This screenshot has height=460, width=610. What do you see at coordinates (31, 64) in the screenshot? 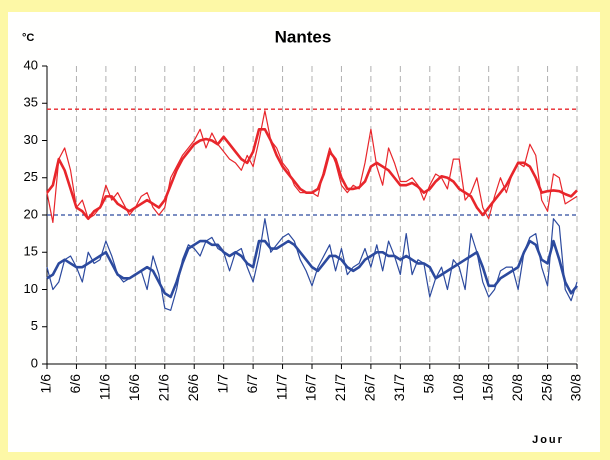
I see `y-tick-label: 40` at bounding box center [31, 64].